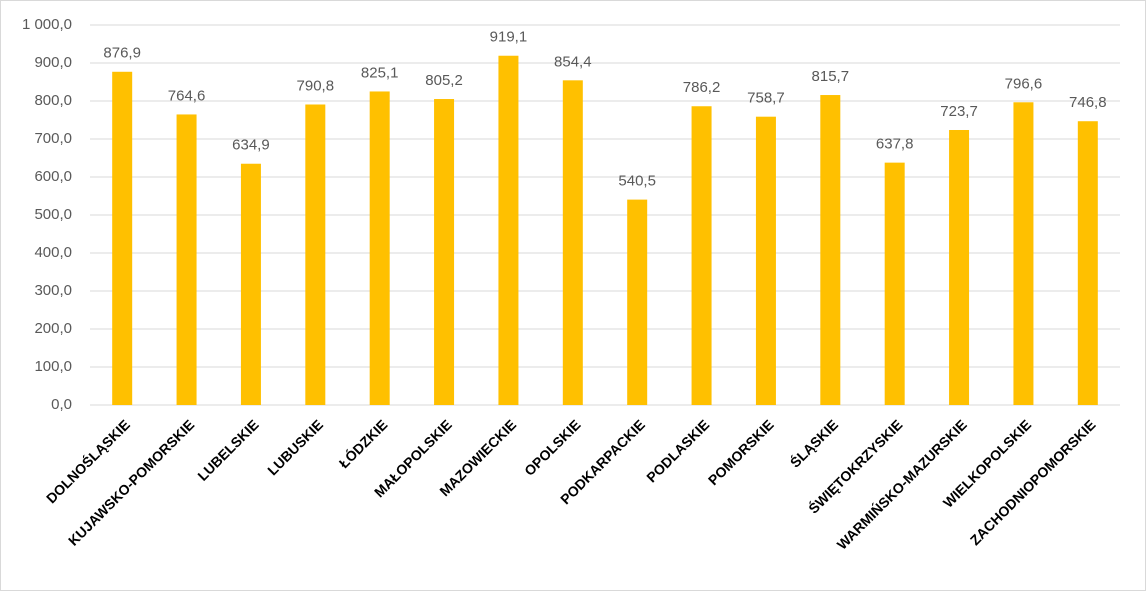 The width and height of the screenshot is (1146, 591). I want to click on value-label: 786,2, so click(702, 87).